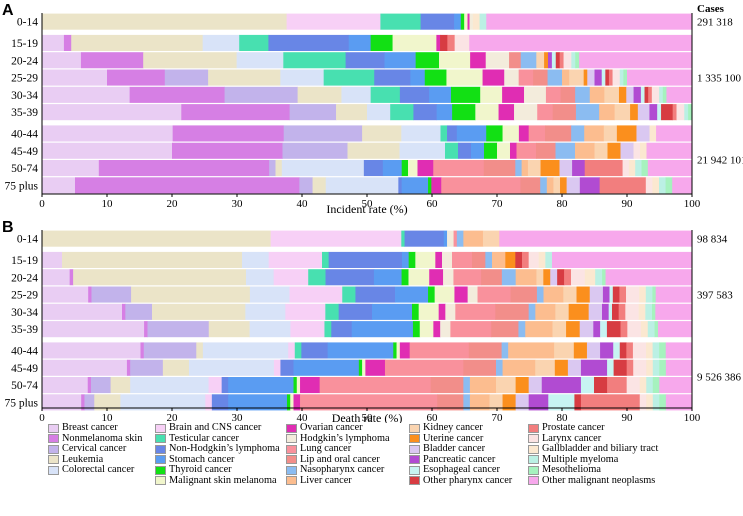  Describe the element at coordinates (460, 449) in the screenshot. I see `legend-item: Bladder cancer` at that location.